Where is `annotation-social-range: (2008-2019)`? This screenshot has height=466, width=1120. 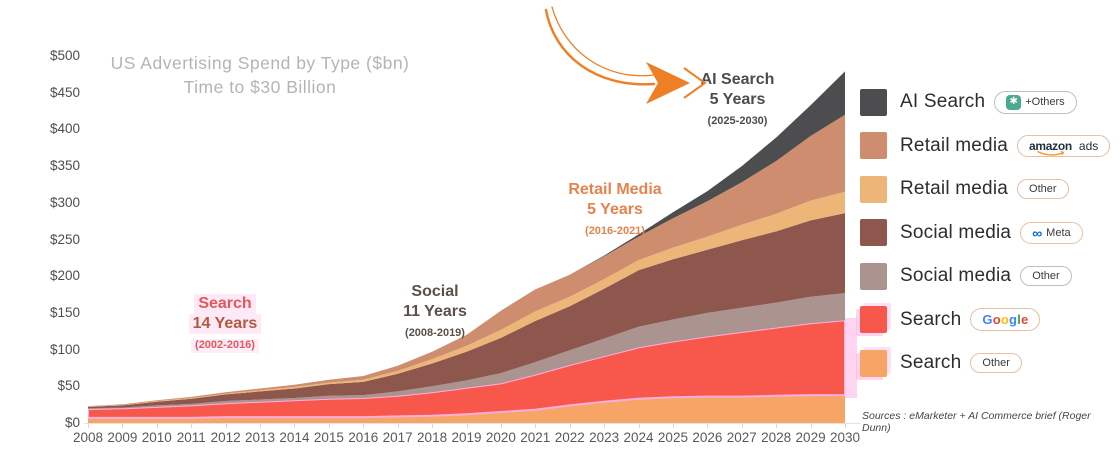
annotation-social-range: (2008-2019) is located at coordinates (435, 333).